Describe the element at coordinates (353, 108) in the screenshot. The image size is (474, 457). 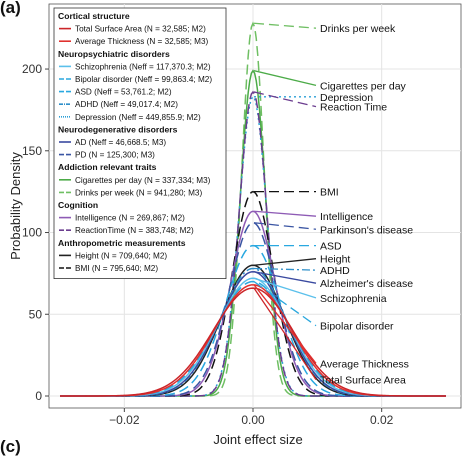
I see `series-label-rt: Reaction Time` at that location.